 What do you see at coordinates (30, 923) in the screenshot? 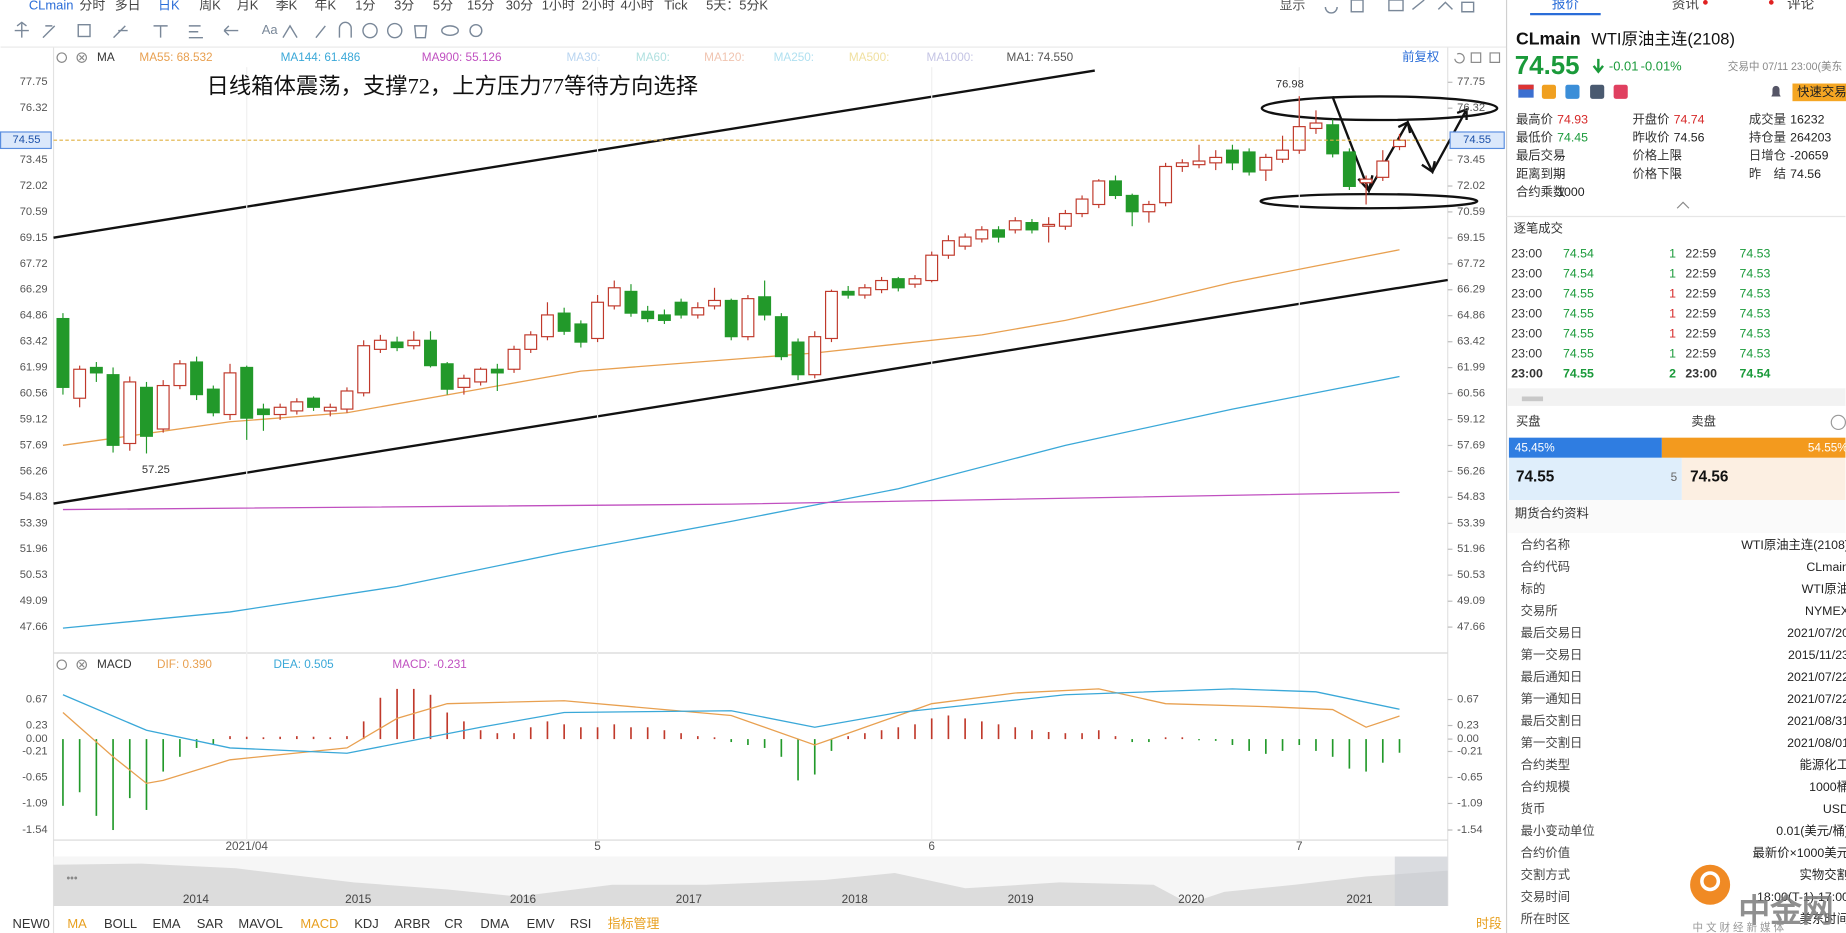
I see `indicator-tab: NEW0` at bounding box center [30, 923].